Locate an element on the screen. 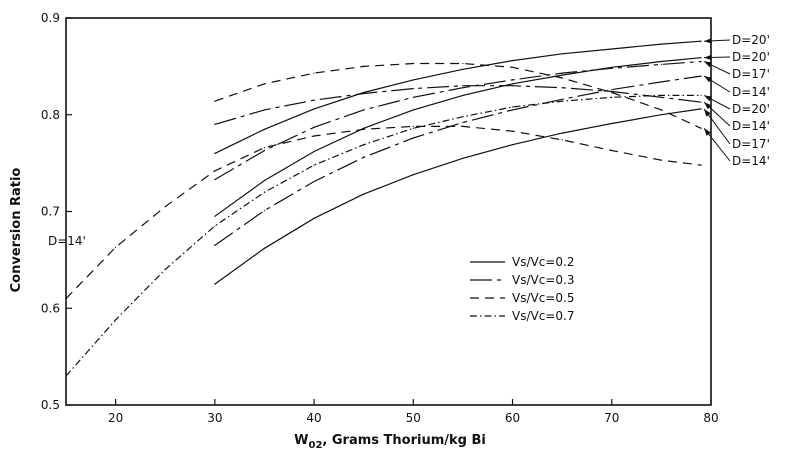  y-tick-label: 0.7 is located at coordinates (50, 212).